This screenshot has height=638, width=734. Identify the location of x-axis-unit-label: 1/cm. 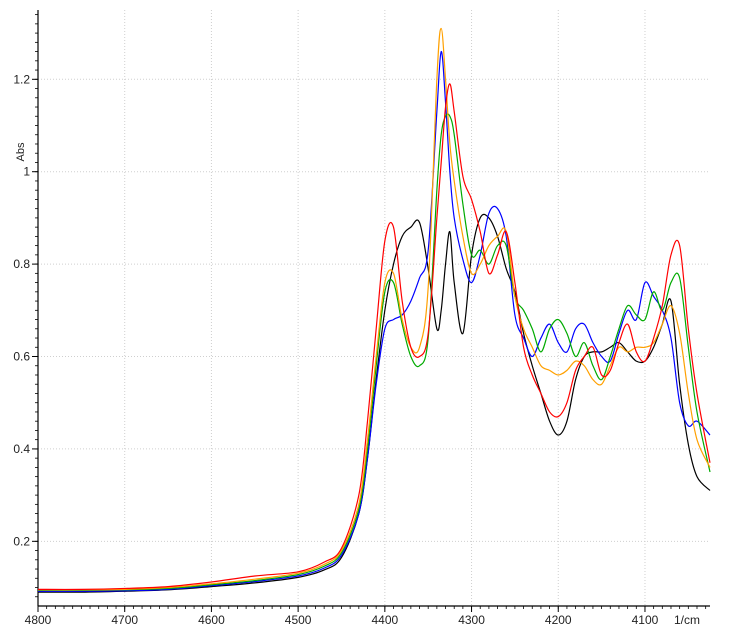
(687, 620).